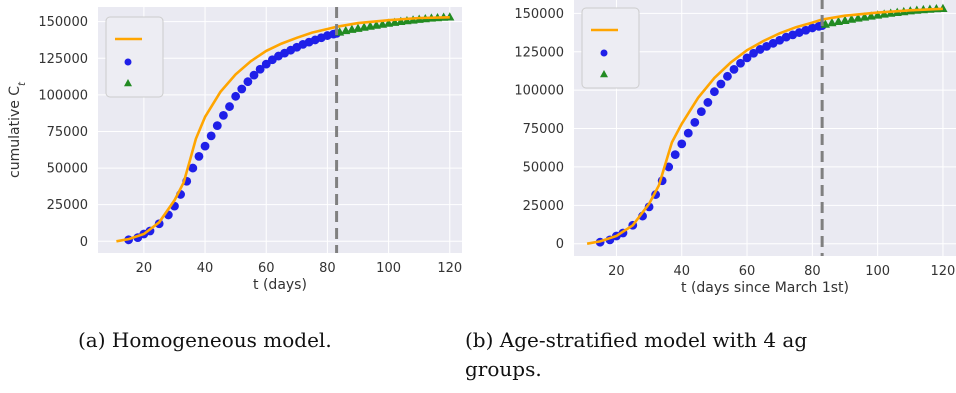  I want to click on x-axis-label: t (days since March 1st), so click(765, 288).